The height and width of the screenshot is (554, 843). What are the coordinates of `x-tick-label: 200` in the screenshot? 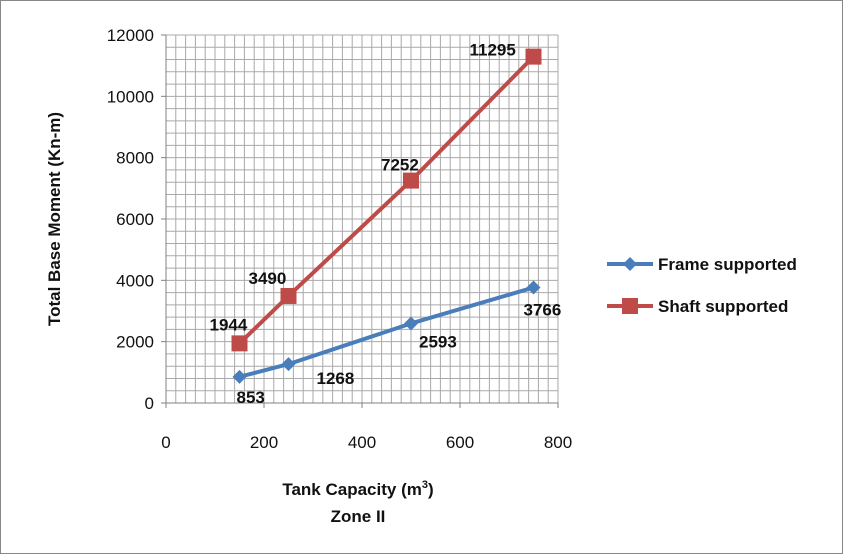 It's located at (264, 442).